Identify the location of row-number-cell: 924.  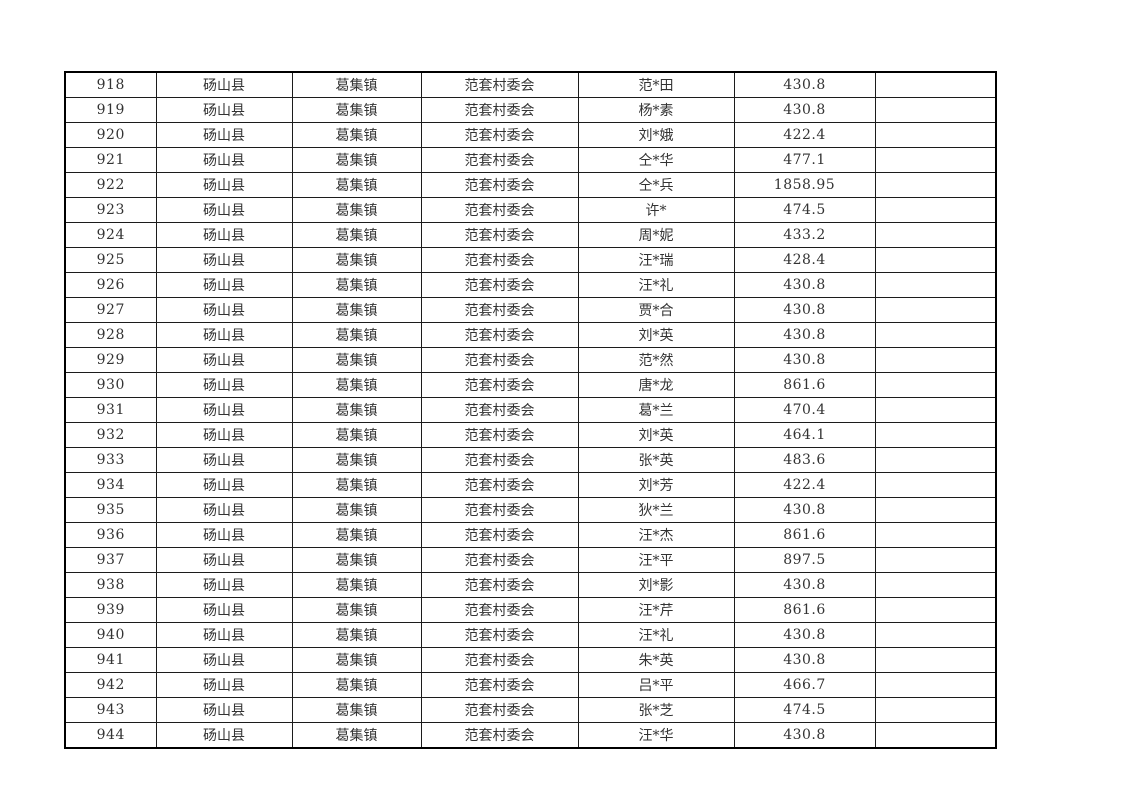
(110, 235).